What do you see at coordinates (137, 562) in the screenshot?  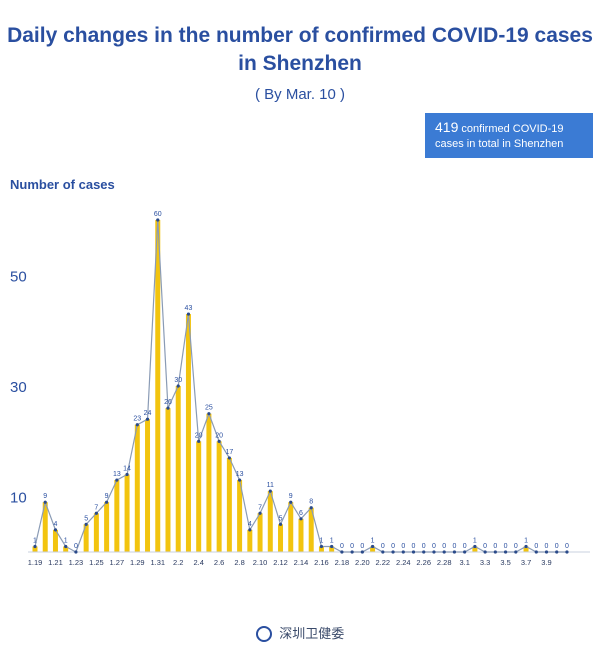 I see `x-tick-label: 1.29` at bounding box center [137, 562].